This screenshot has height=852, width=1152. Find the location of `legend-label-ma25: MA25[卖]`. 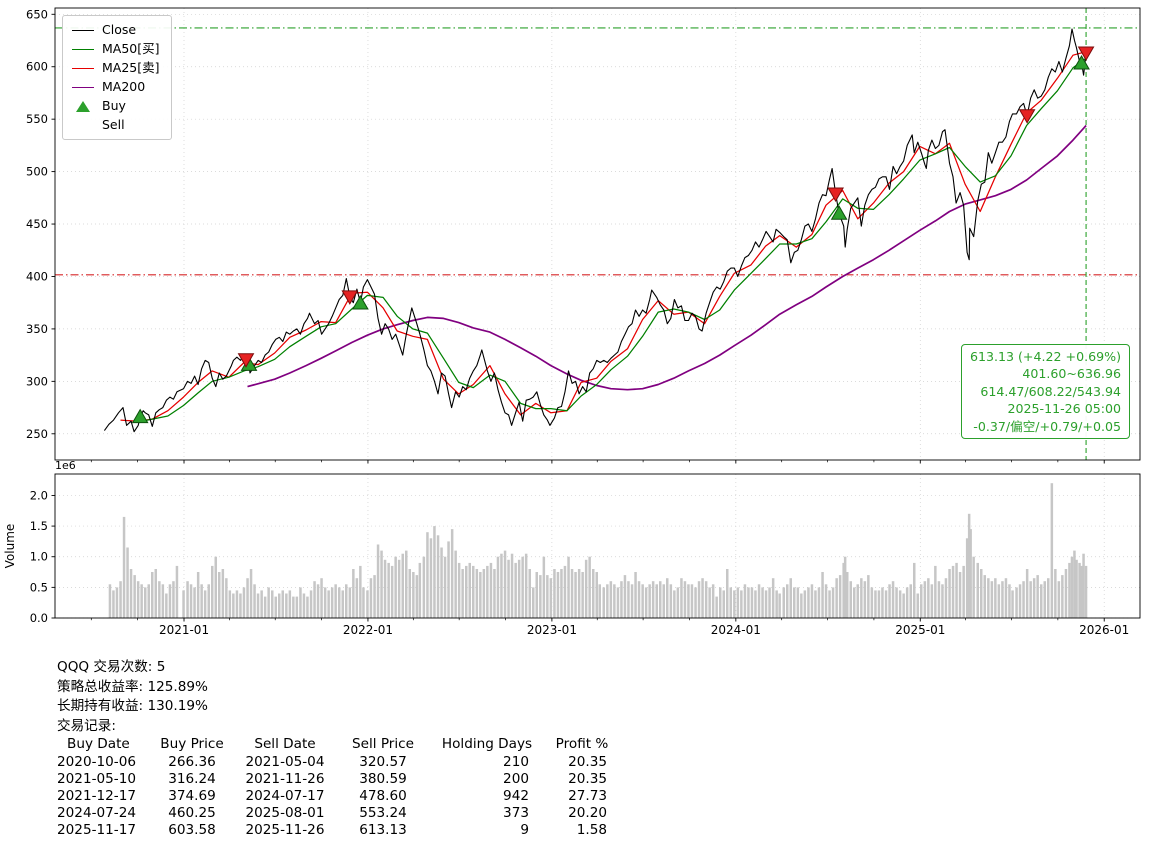

legend-label-ma25: MA25[卖] is located at coordinates (131, 67).